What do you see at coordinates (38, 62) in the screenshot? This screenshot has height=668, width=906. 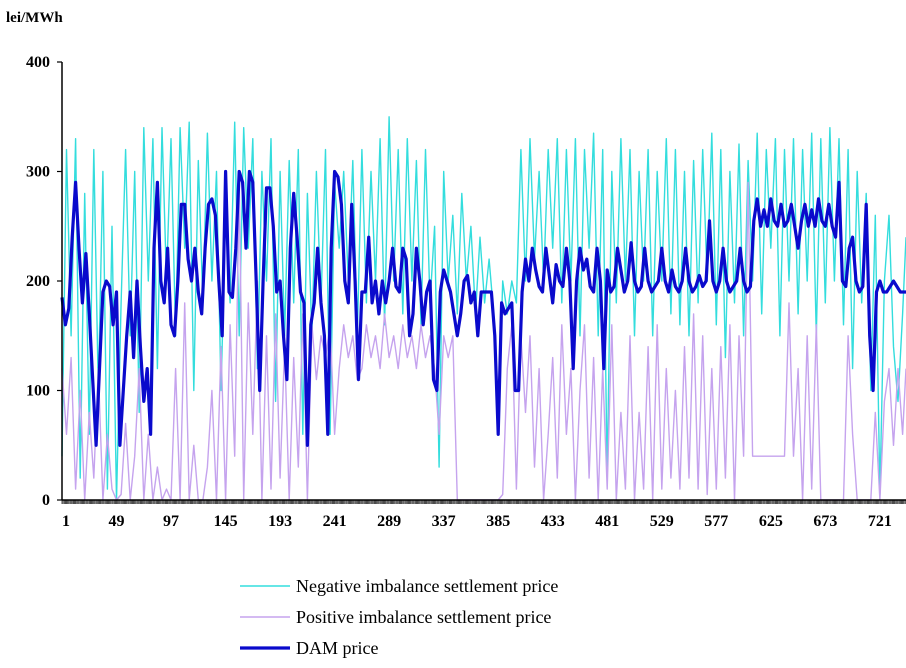 I see `y-tick-label: 400` at bounding box center [38, 62].